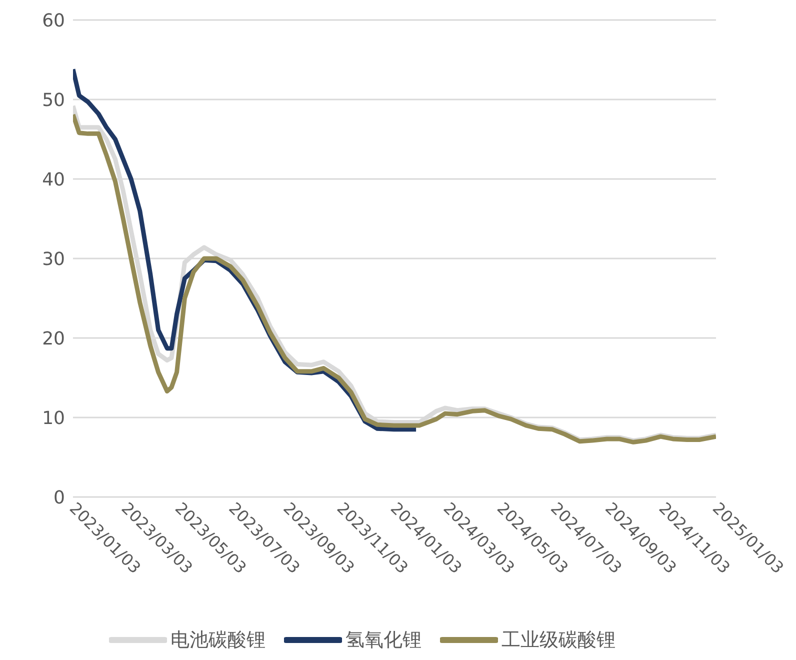  Describe the element at coordinates (53, 100) in the screenshot. I see `y-tick-label: 50` at that location.